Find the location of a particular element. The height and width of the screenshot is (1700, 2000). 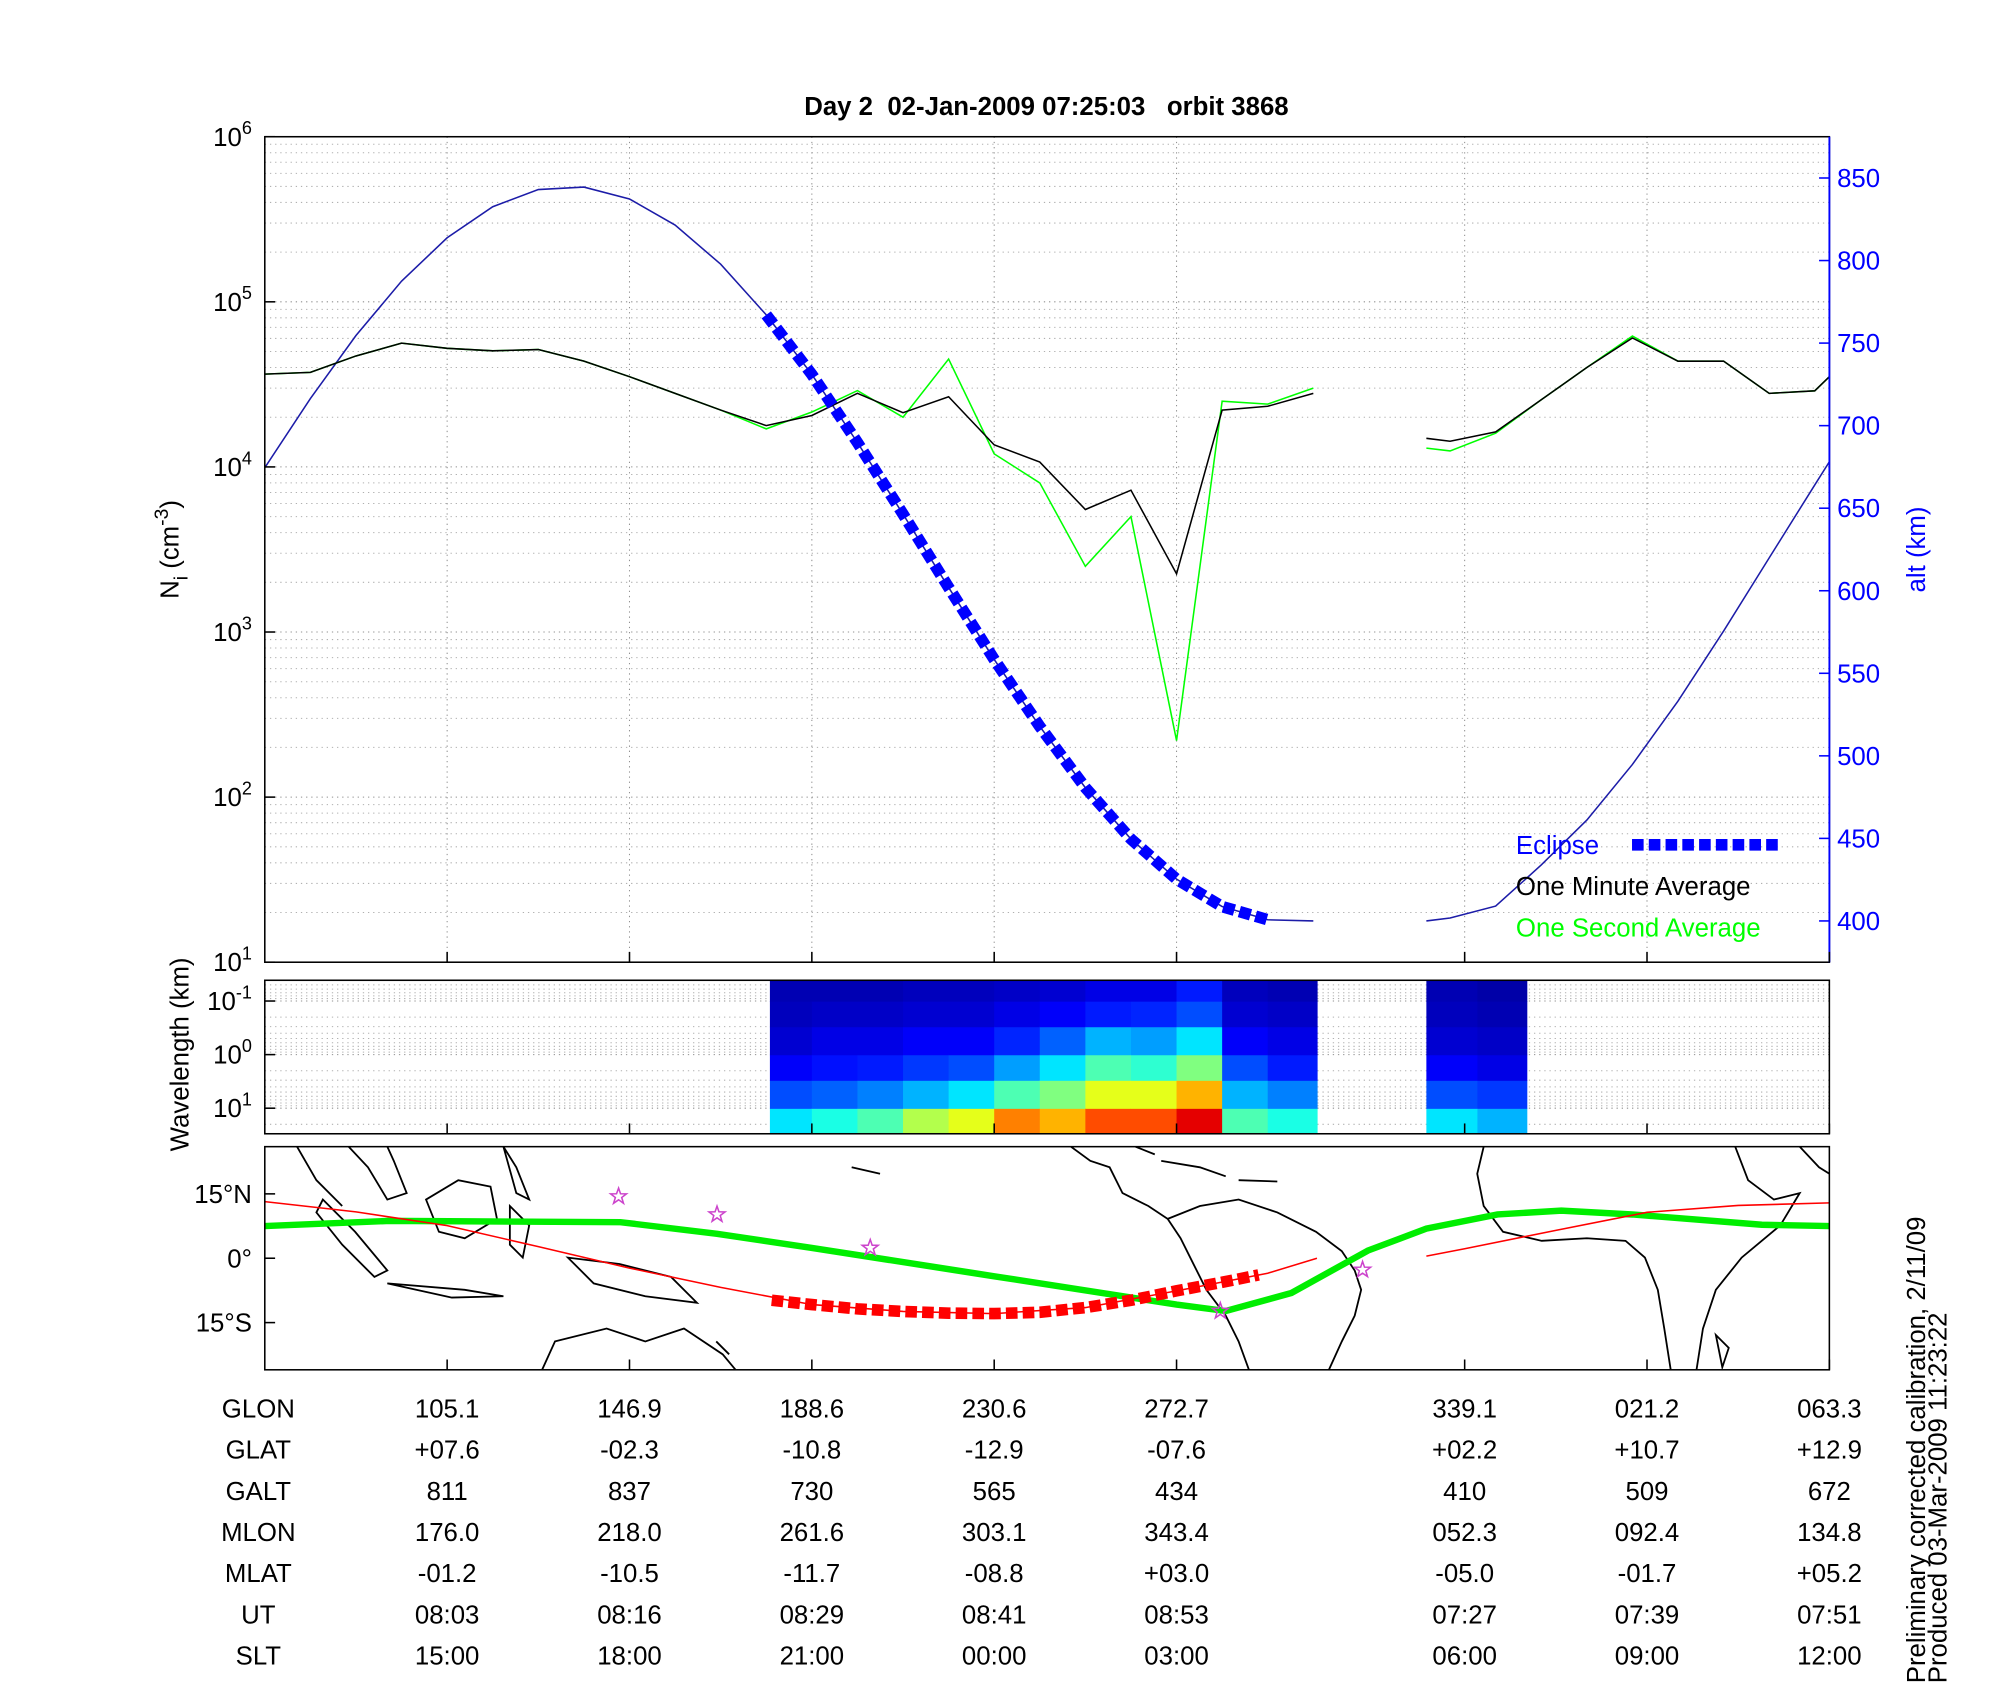

tick-base: 0° is located at coordinates (239, 1259).